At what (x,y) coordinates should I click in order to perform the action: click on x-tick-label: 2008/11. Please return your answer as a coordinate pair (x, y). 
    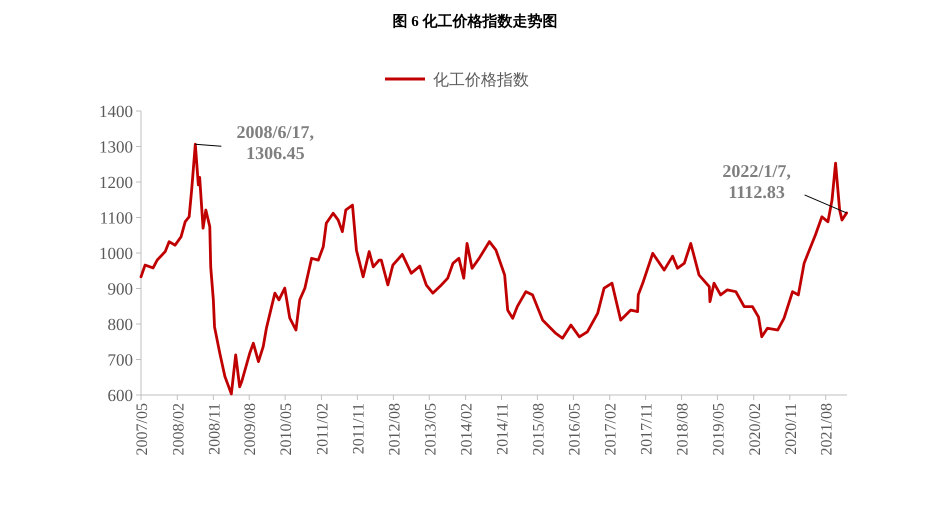
    Looking at the image, I should click on (215, 429).